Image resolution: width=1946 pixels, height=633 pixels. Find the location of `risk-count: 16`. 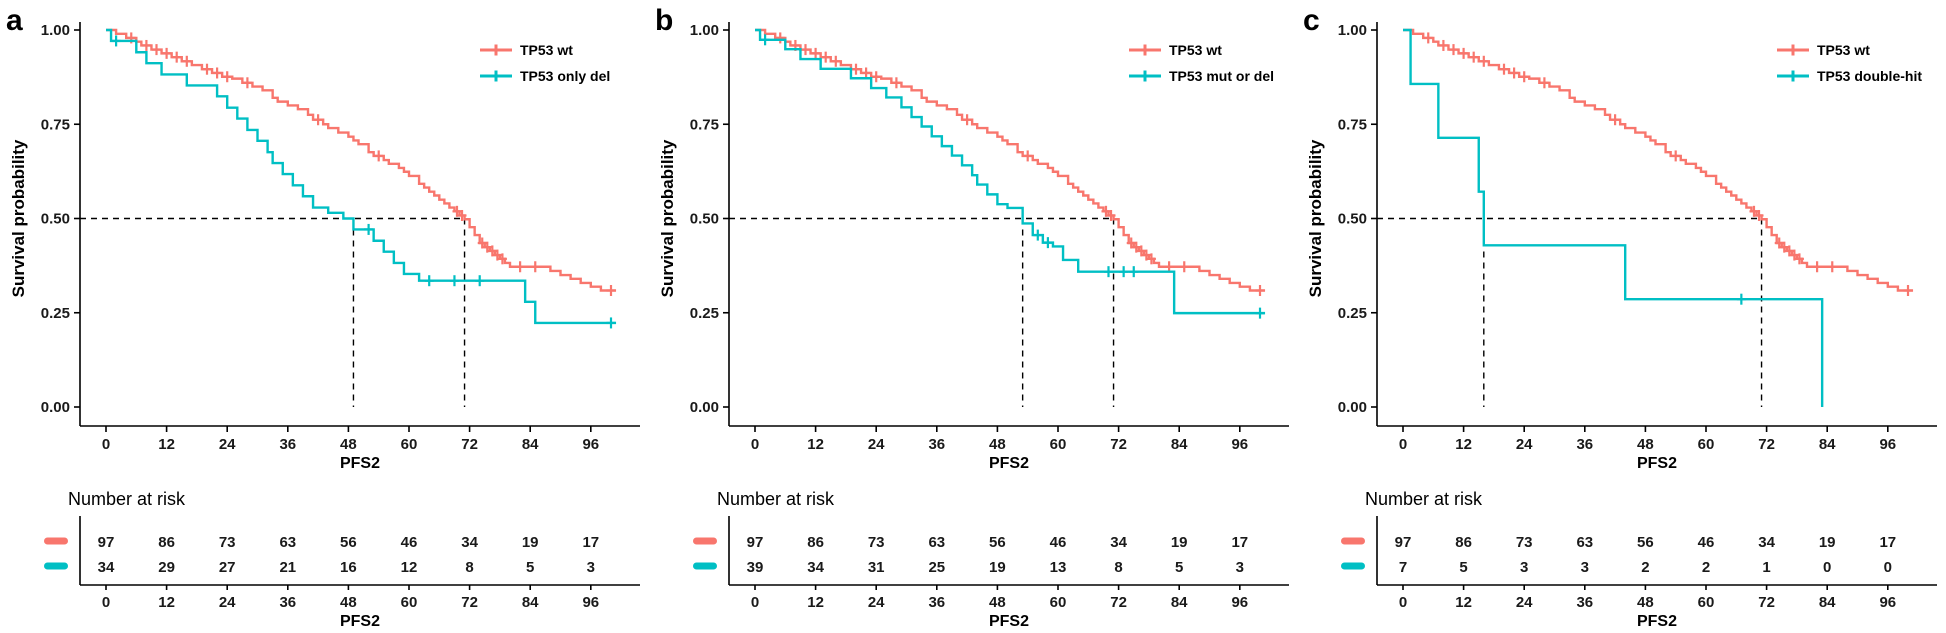

risk-count: 16 is located at coordinates (348, 567).